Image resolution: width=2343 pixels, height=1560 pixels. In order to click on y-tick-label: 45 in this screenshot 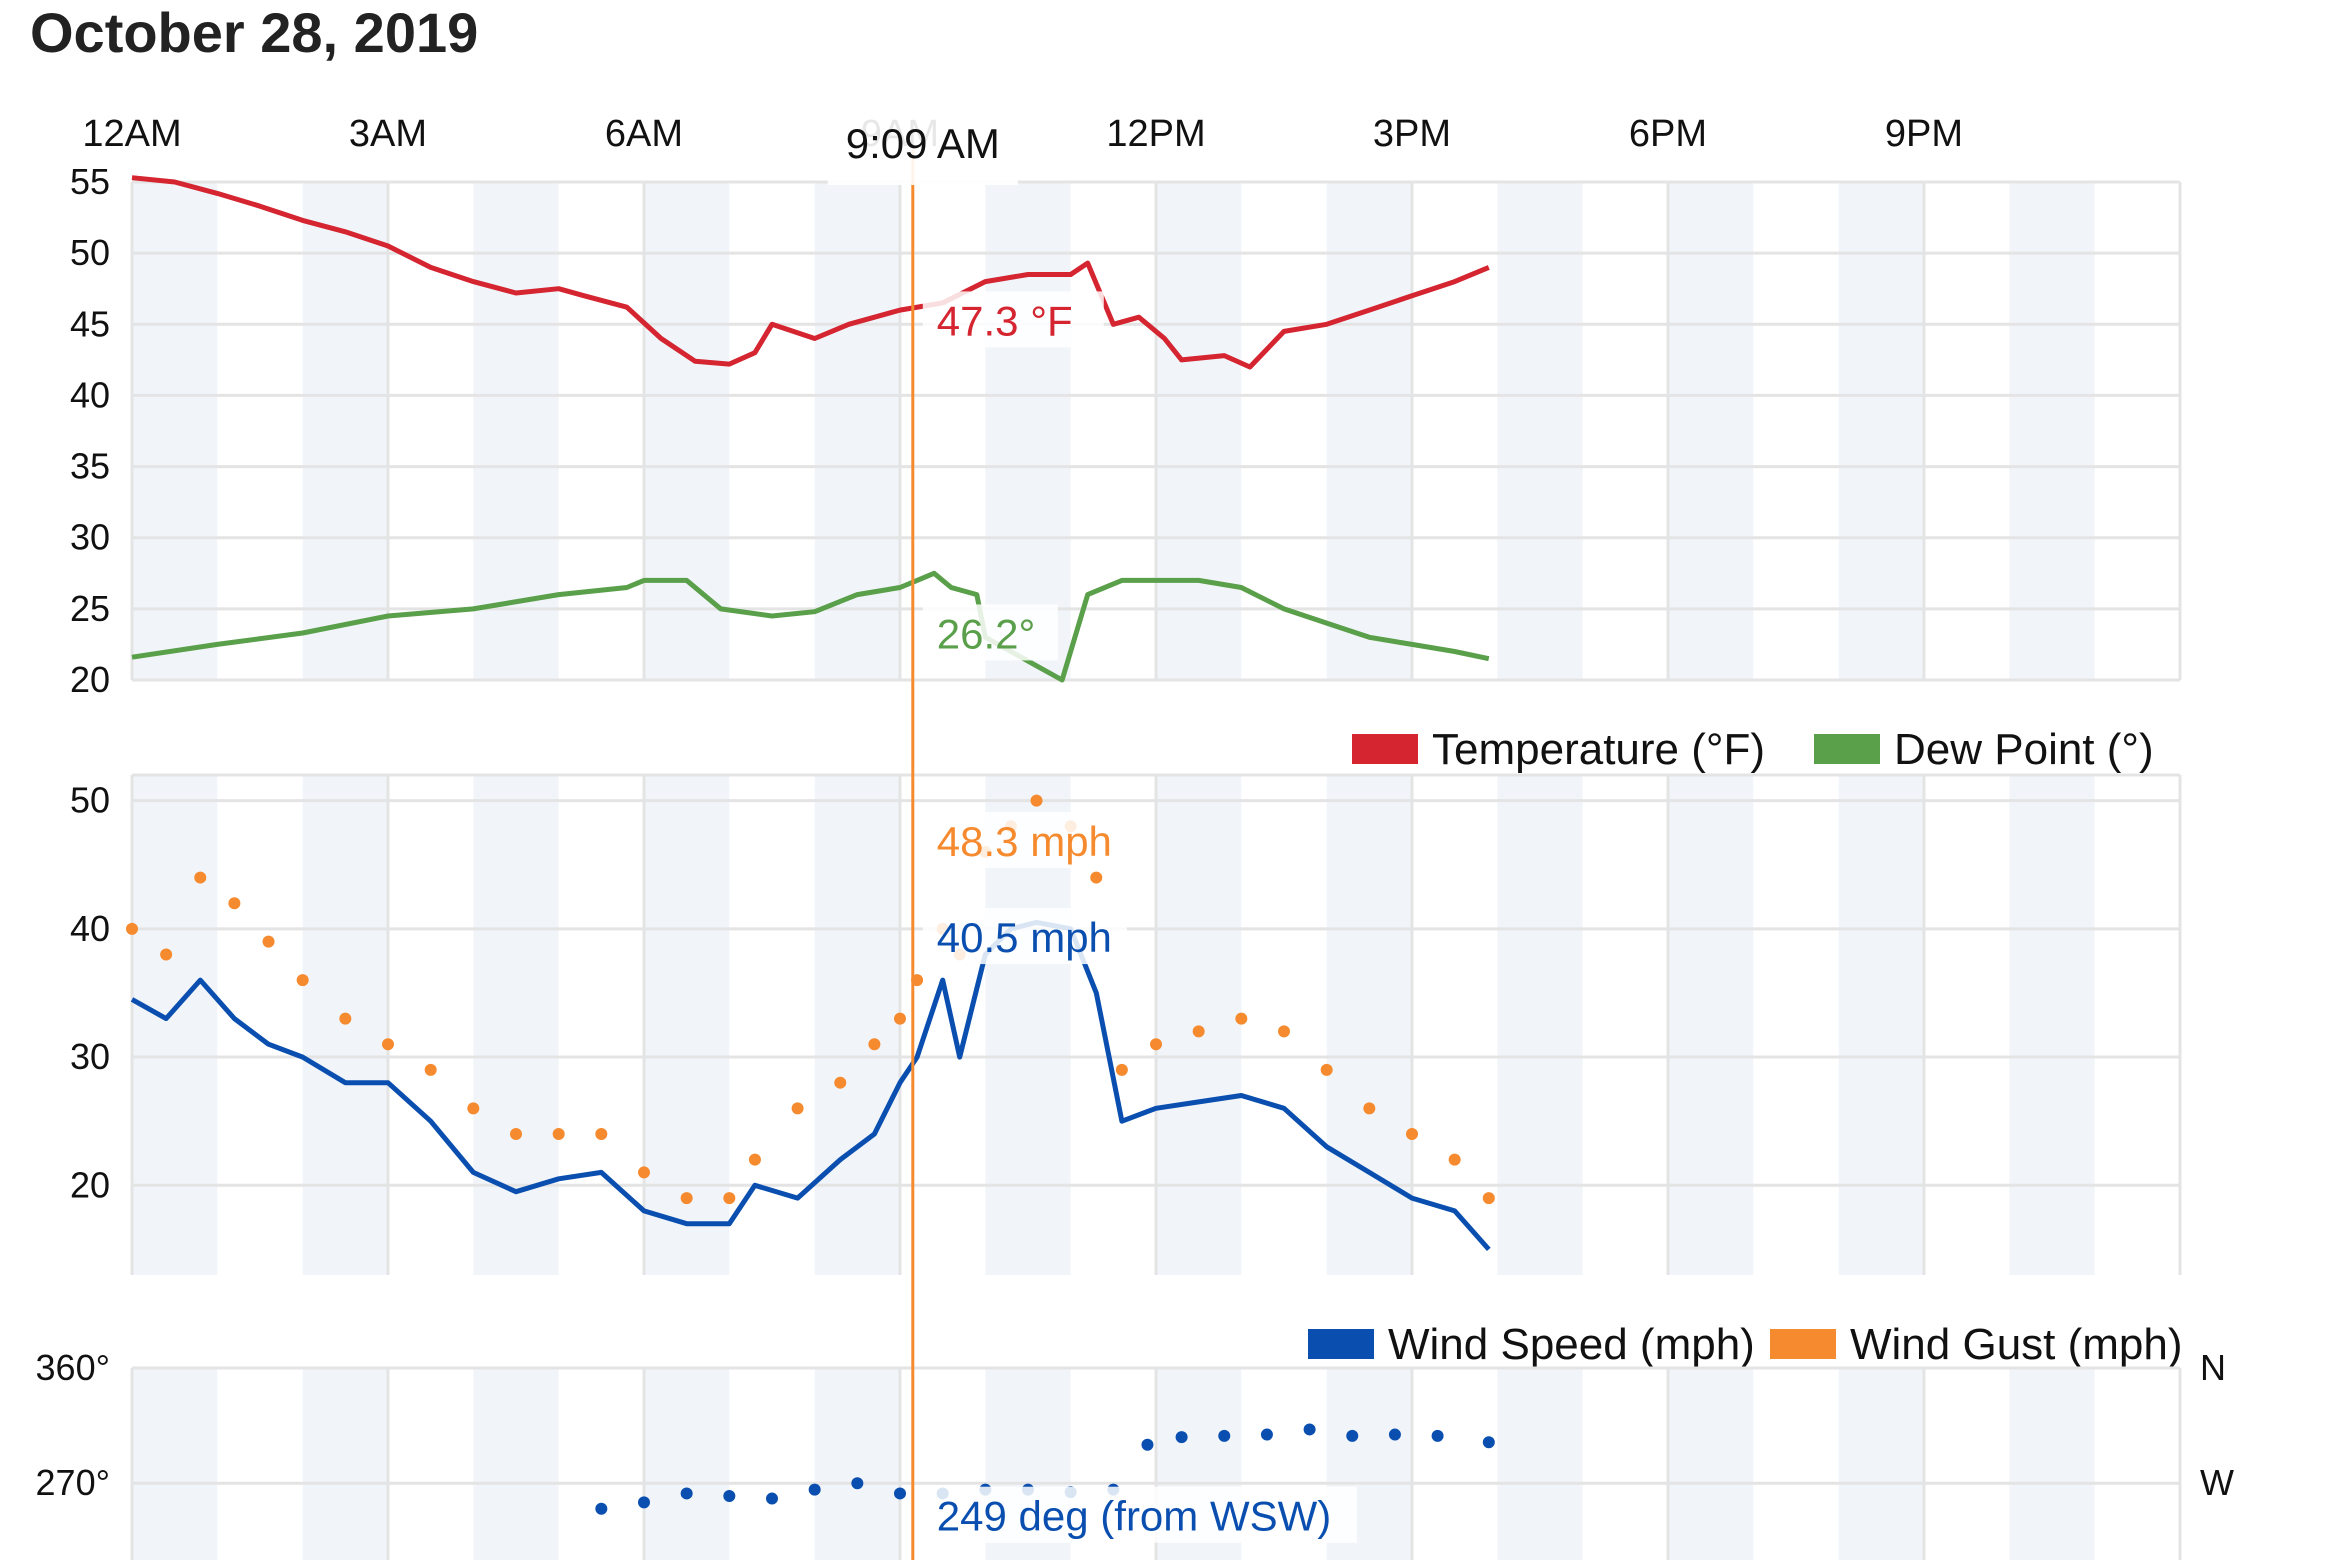, I will do `click(90, 323)`.